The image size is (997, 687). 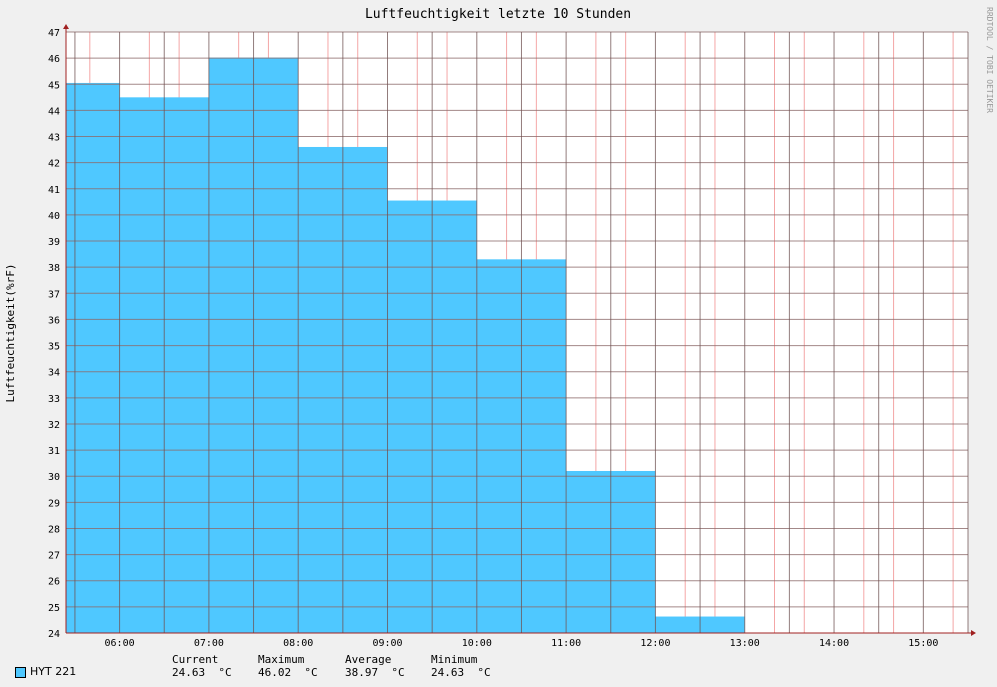 I want to click on legend-value-minimum: 24.63 °C, so click(x=461, y=672).